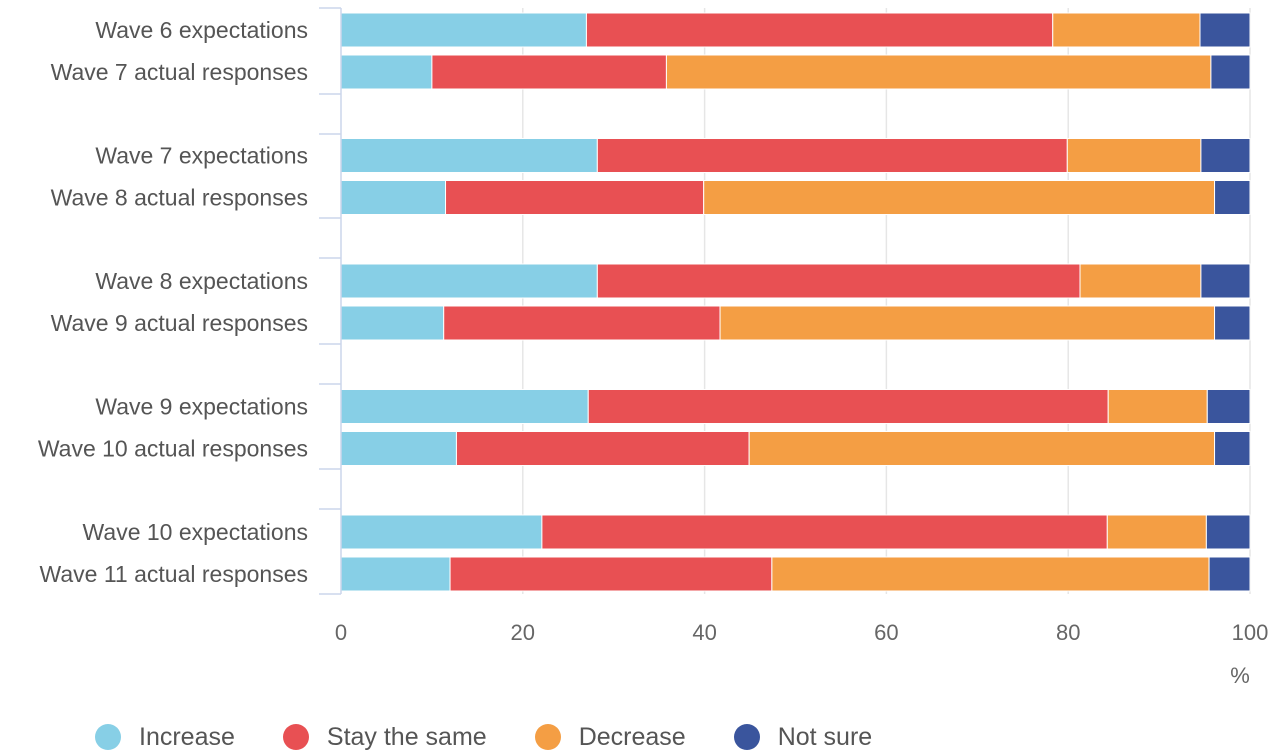 The image size is (1272, 754). What do you see at coordinates (179, 198) in the screenshot?
I see `category-label: Wave 8 actual responses` at bounding box center [179, 198].